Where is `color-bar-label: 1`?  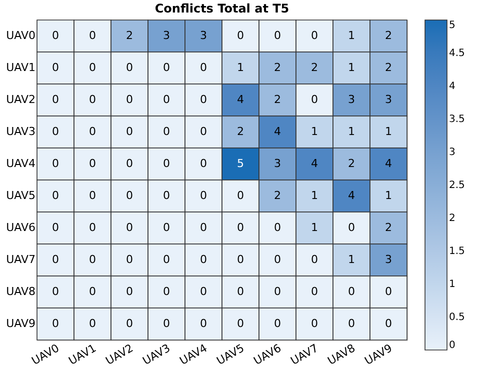 color-bar-label: 1 is located at coordinates (452, 284).